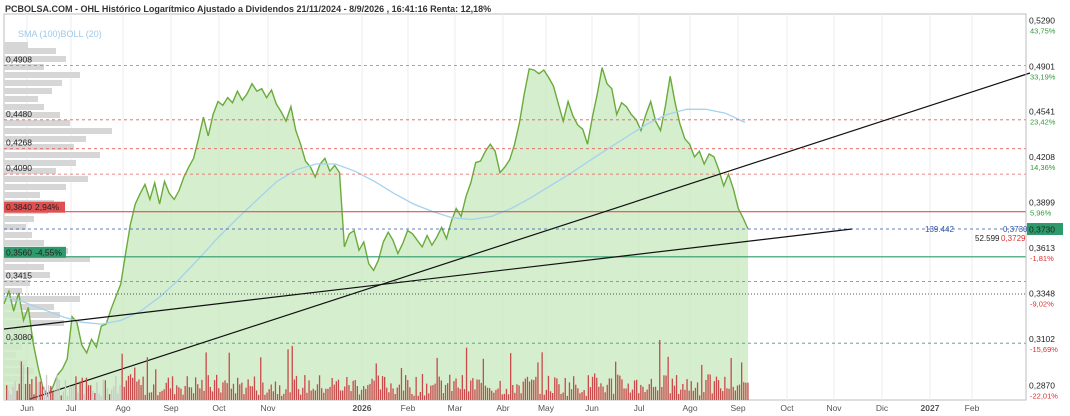  What do you see at coordinates (546, 408) in the screenshot?
I see `x-tick-label: May` at bounding box center [546, 408].